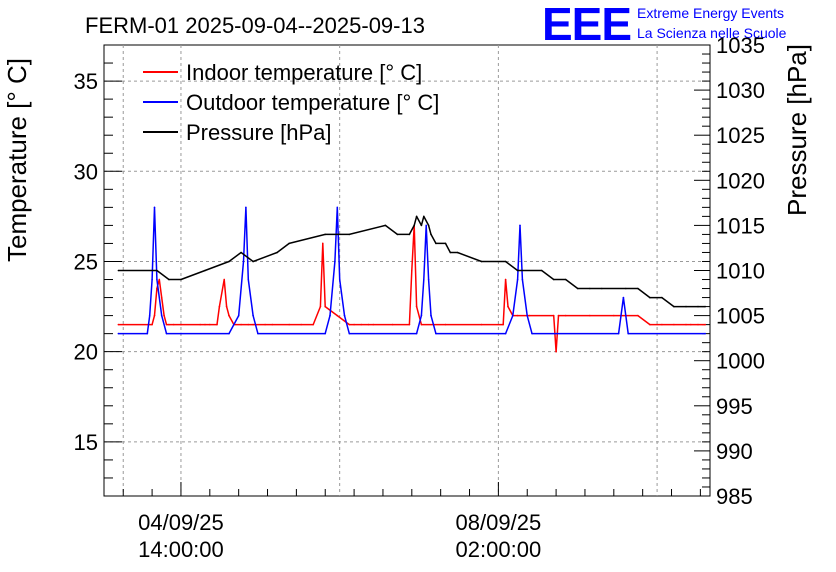  What do you see at coordinates (797, 130) in the screenshot?
I see `right-axis-title: Pressure [hPa]` at bounding box center [797, 130].